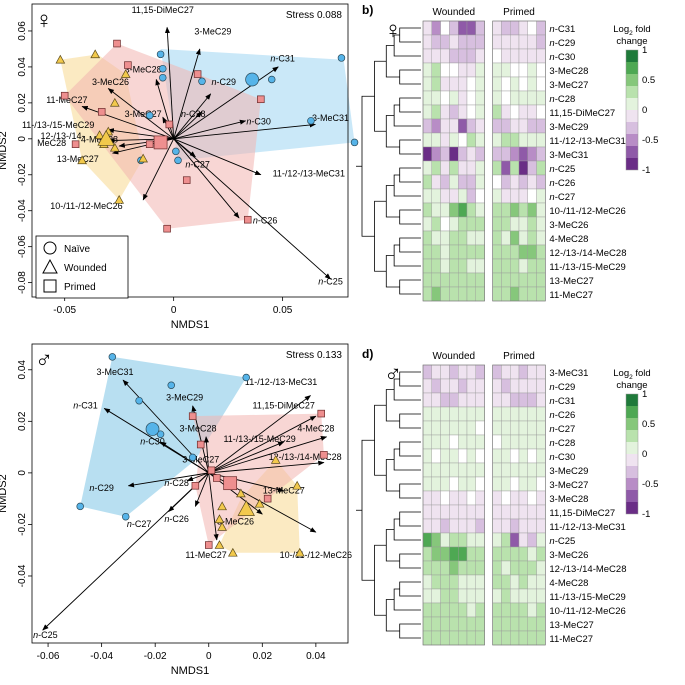 The image size is (685, 685). I want to click on vector-label: 3-MeC29, so click(212, 32).